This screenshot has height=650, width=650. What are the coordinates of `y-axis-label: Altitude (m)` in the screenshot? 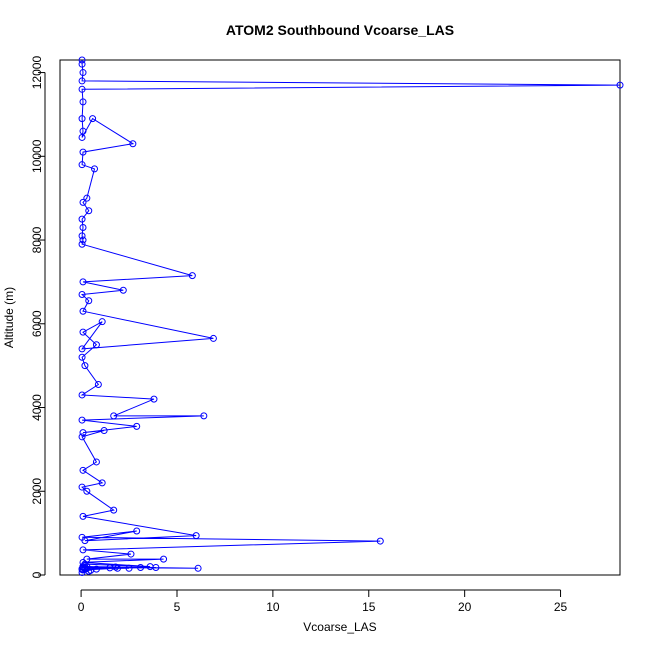 It's located at (9, 317).